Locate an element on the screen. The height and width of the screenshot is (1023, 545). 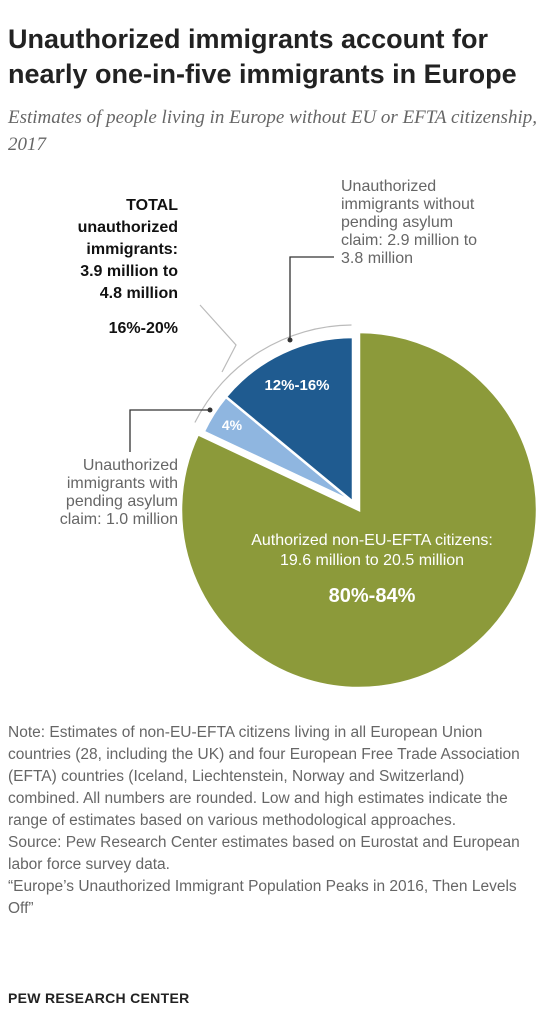
leader-line-with-asylum is located at coordinates (169, 430).